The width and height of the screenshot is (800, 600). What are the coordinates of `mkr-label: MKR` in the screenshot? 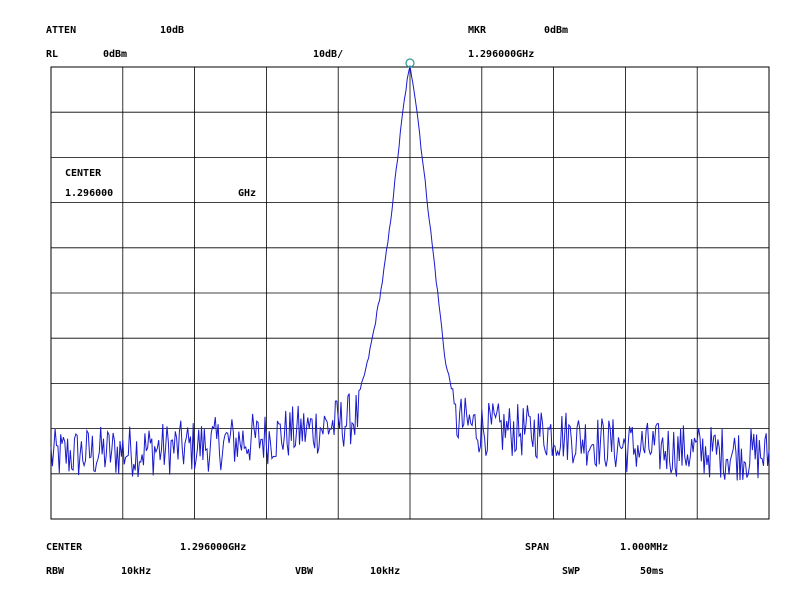 It's located at (477, 30).